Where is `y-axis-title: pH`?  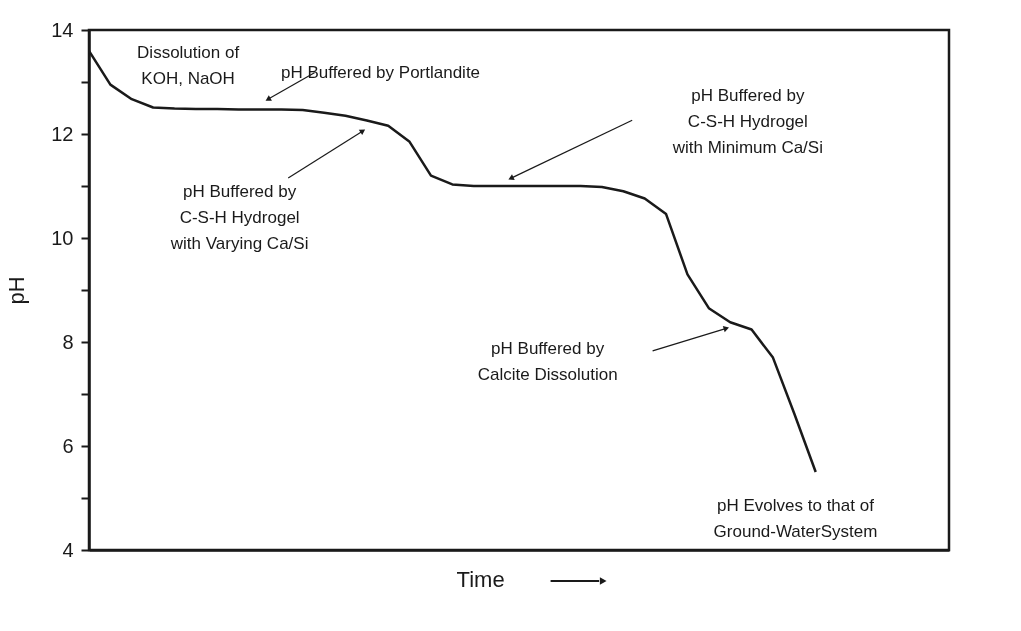
y-axis-title: pH is located at coordinates (17, 290).